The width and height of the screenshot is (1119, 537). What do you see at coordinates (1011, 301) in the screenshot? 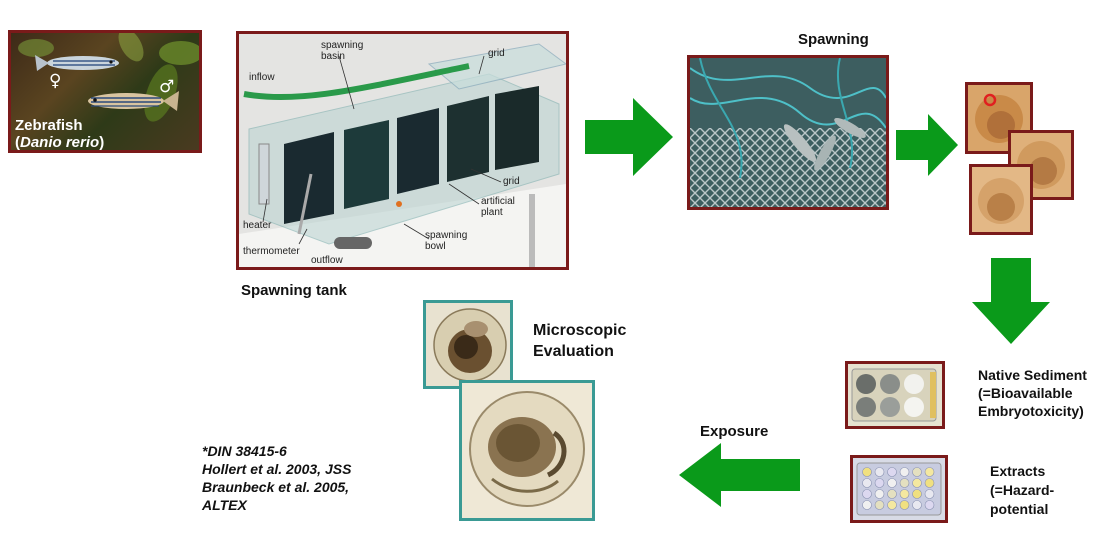
I see `arrow-down` at bounding box center [1011, 301].